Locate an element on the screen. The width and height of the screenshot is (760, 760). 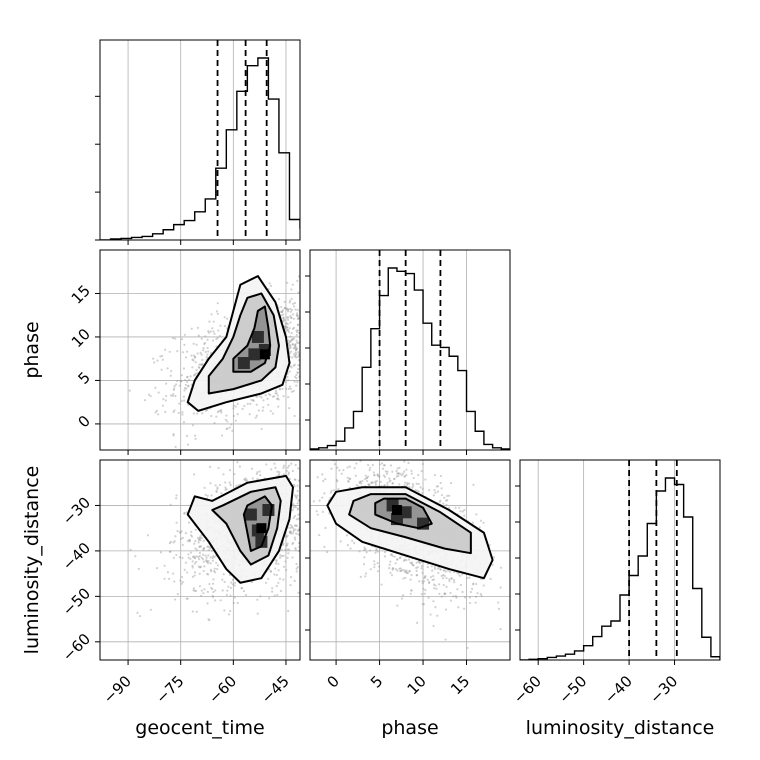
x-axis-label-geocent_time: geocent_time is located at coordinates (199, 728).